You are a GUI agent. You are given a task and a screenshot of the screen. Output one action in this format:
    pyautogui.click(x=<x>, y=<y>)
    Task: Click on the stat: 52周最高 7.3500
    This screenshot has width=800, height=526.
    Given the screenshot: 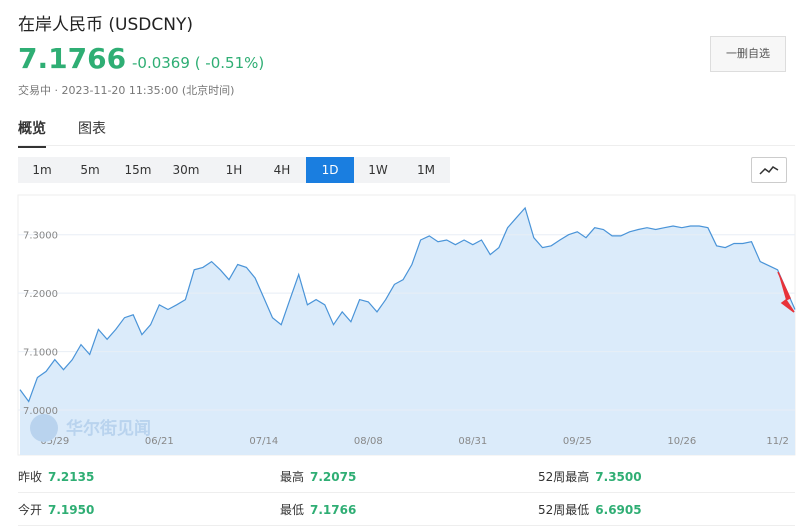 What is the action you would take?
    pyautogui.click(x=590, y=476)
    